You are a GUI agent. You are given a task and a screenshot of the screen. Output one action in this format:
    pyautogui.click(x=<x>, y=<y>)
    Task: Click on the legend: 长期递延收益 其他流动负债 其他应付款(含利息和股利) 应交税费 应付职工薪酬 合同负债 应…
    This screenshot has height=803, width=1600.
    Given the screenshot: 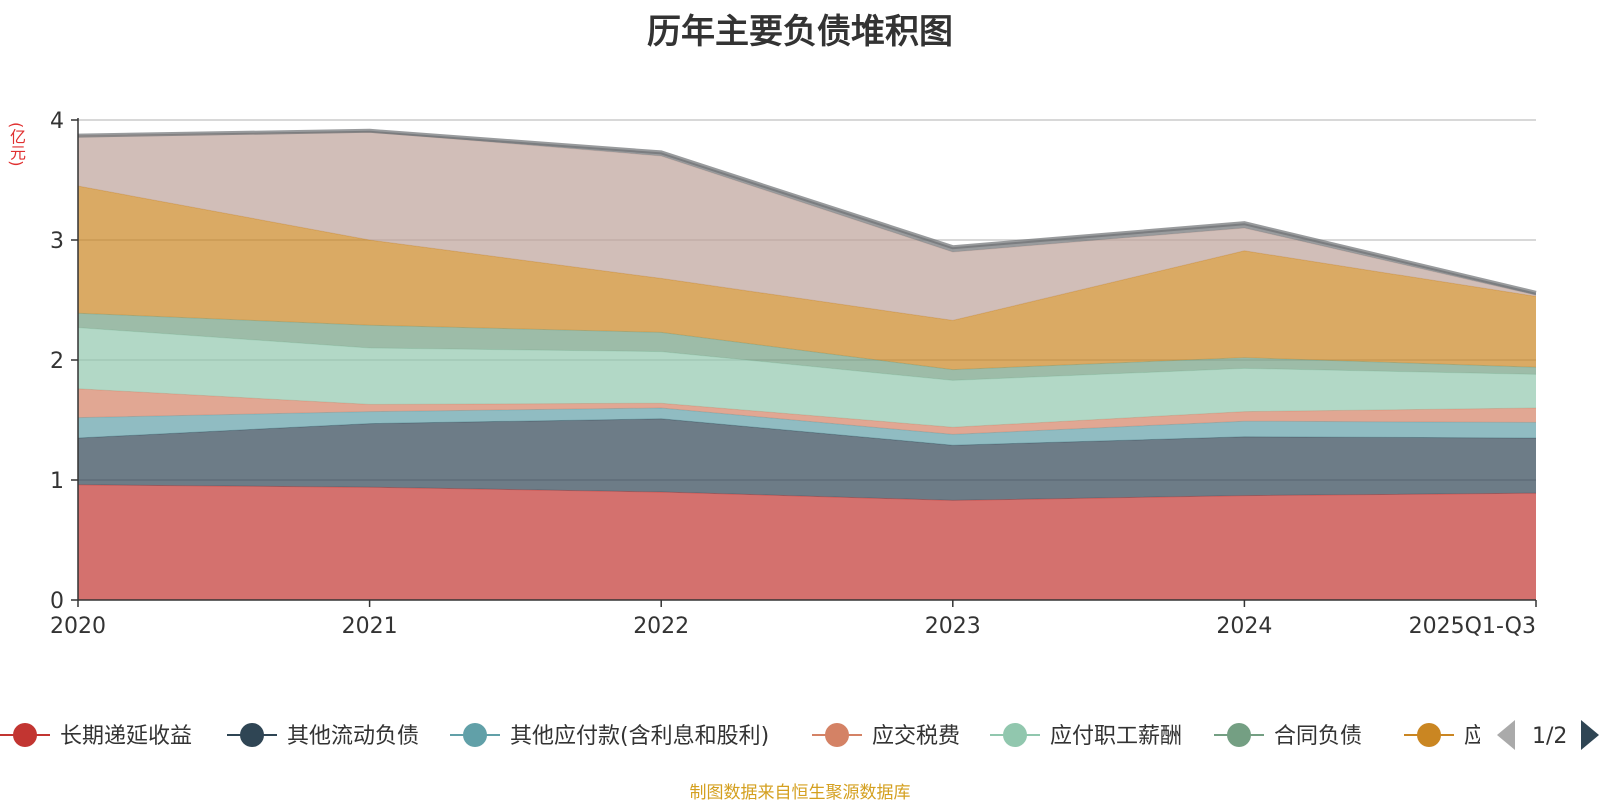 What is the action you would take?
    pyautogui.click(x=754, y=736)
    